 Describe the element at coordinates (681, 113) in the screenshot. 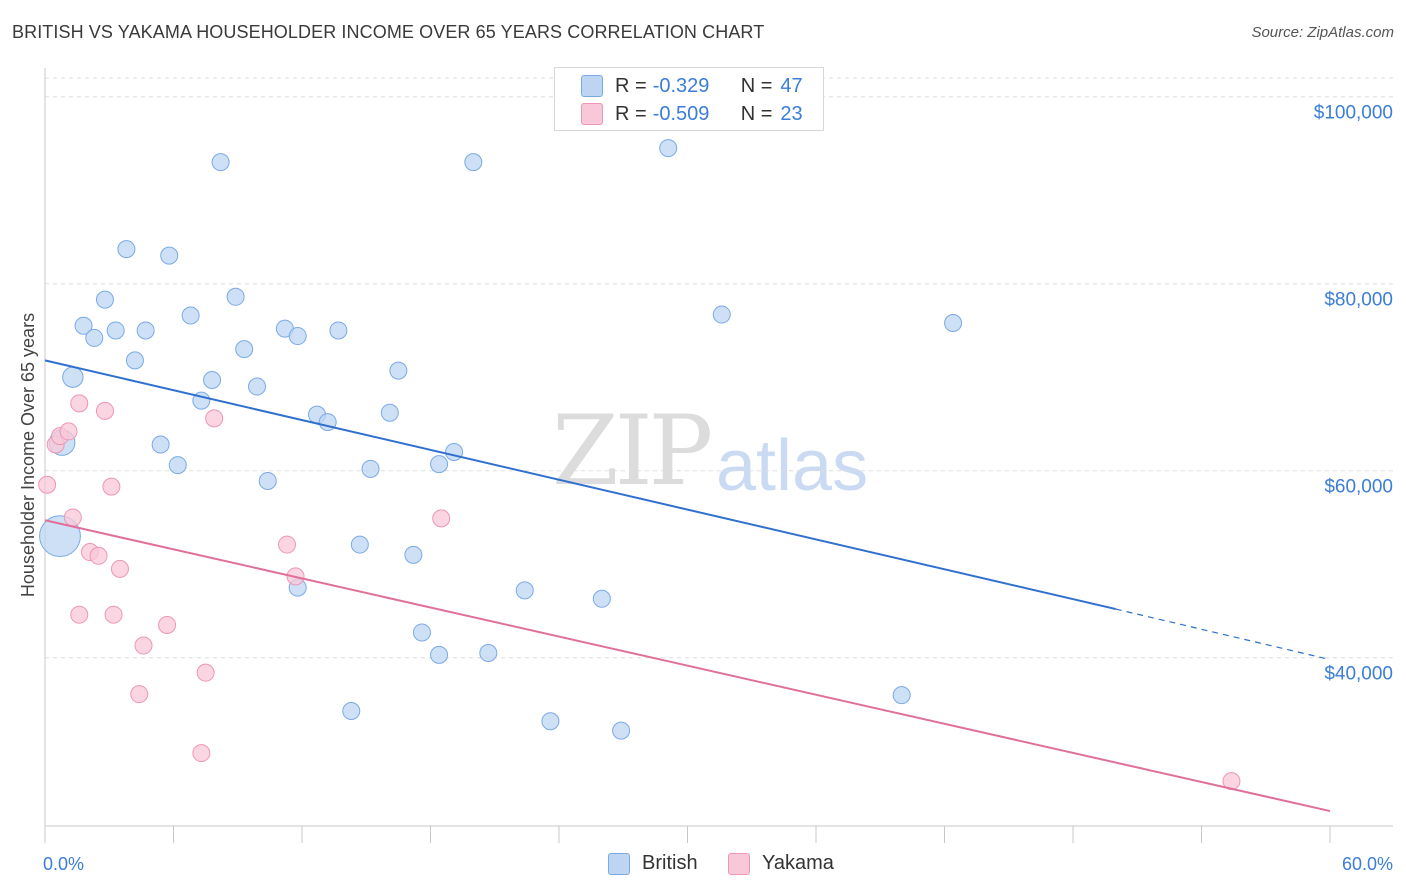

I see `yakama-r-value: -0.509` at that location.